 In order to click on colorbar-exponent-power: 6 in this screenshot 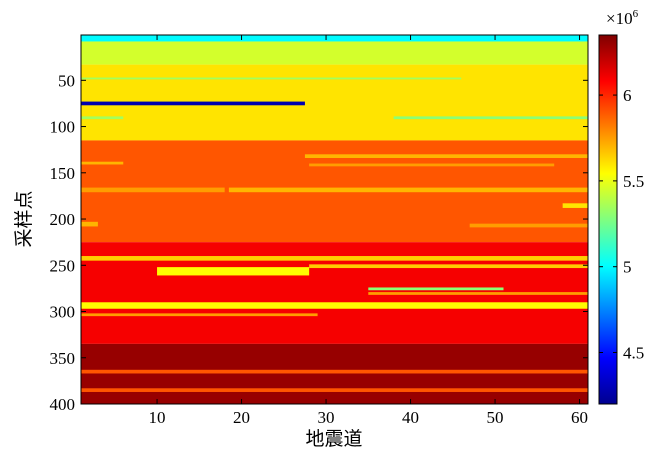, I will do `click(636, 14)`.